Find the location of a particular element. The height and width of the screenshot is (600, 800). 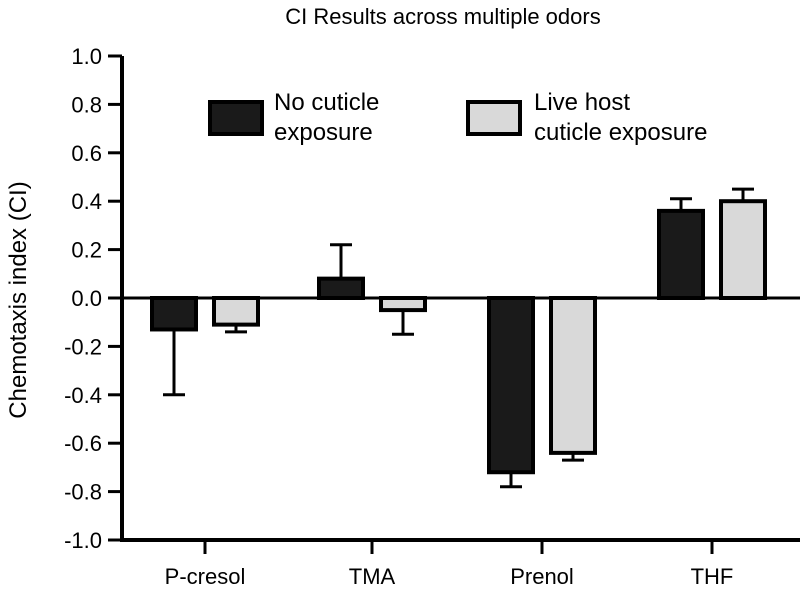

x-tick-label: P-cresol is located at coordinates (205, 576).